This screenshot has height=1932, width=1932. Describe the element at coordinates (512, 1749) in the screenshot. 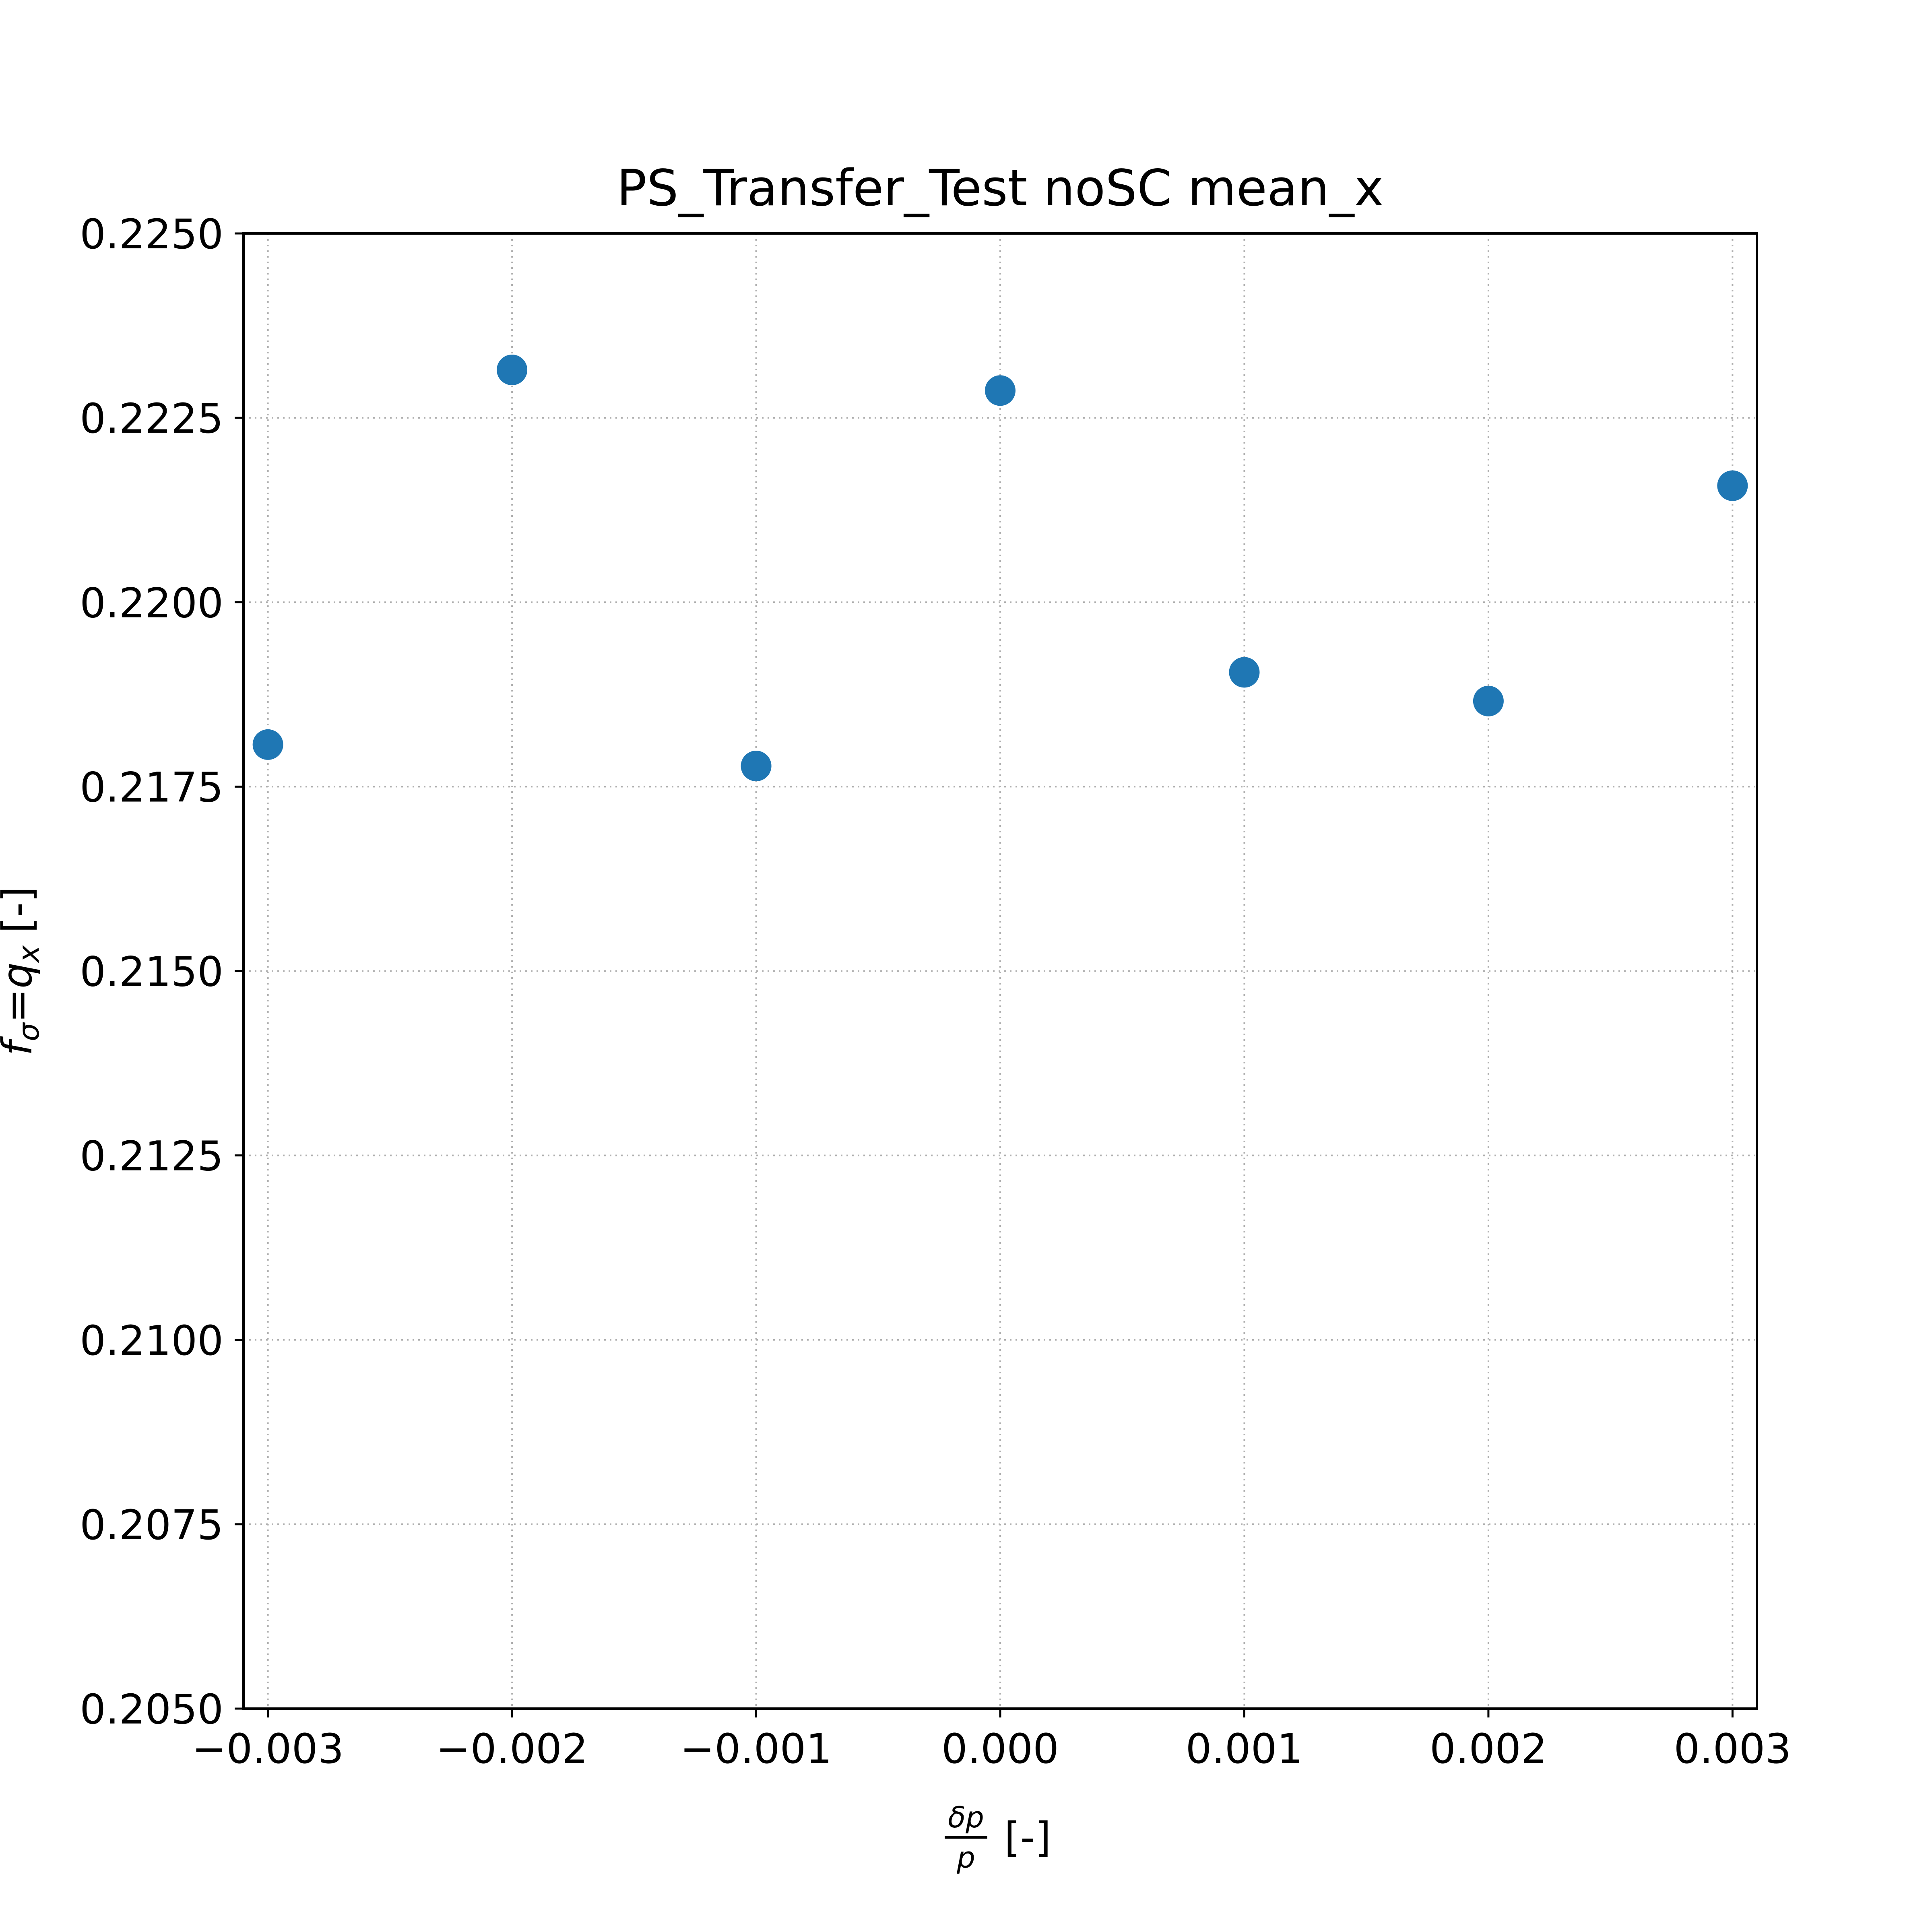

I see `x-tick-label: −0.002` at that location.